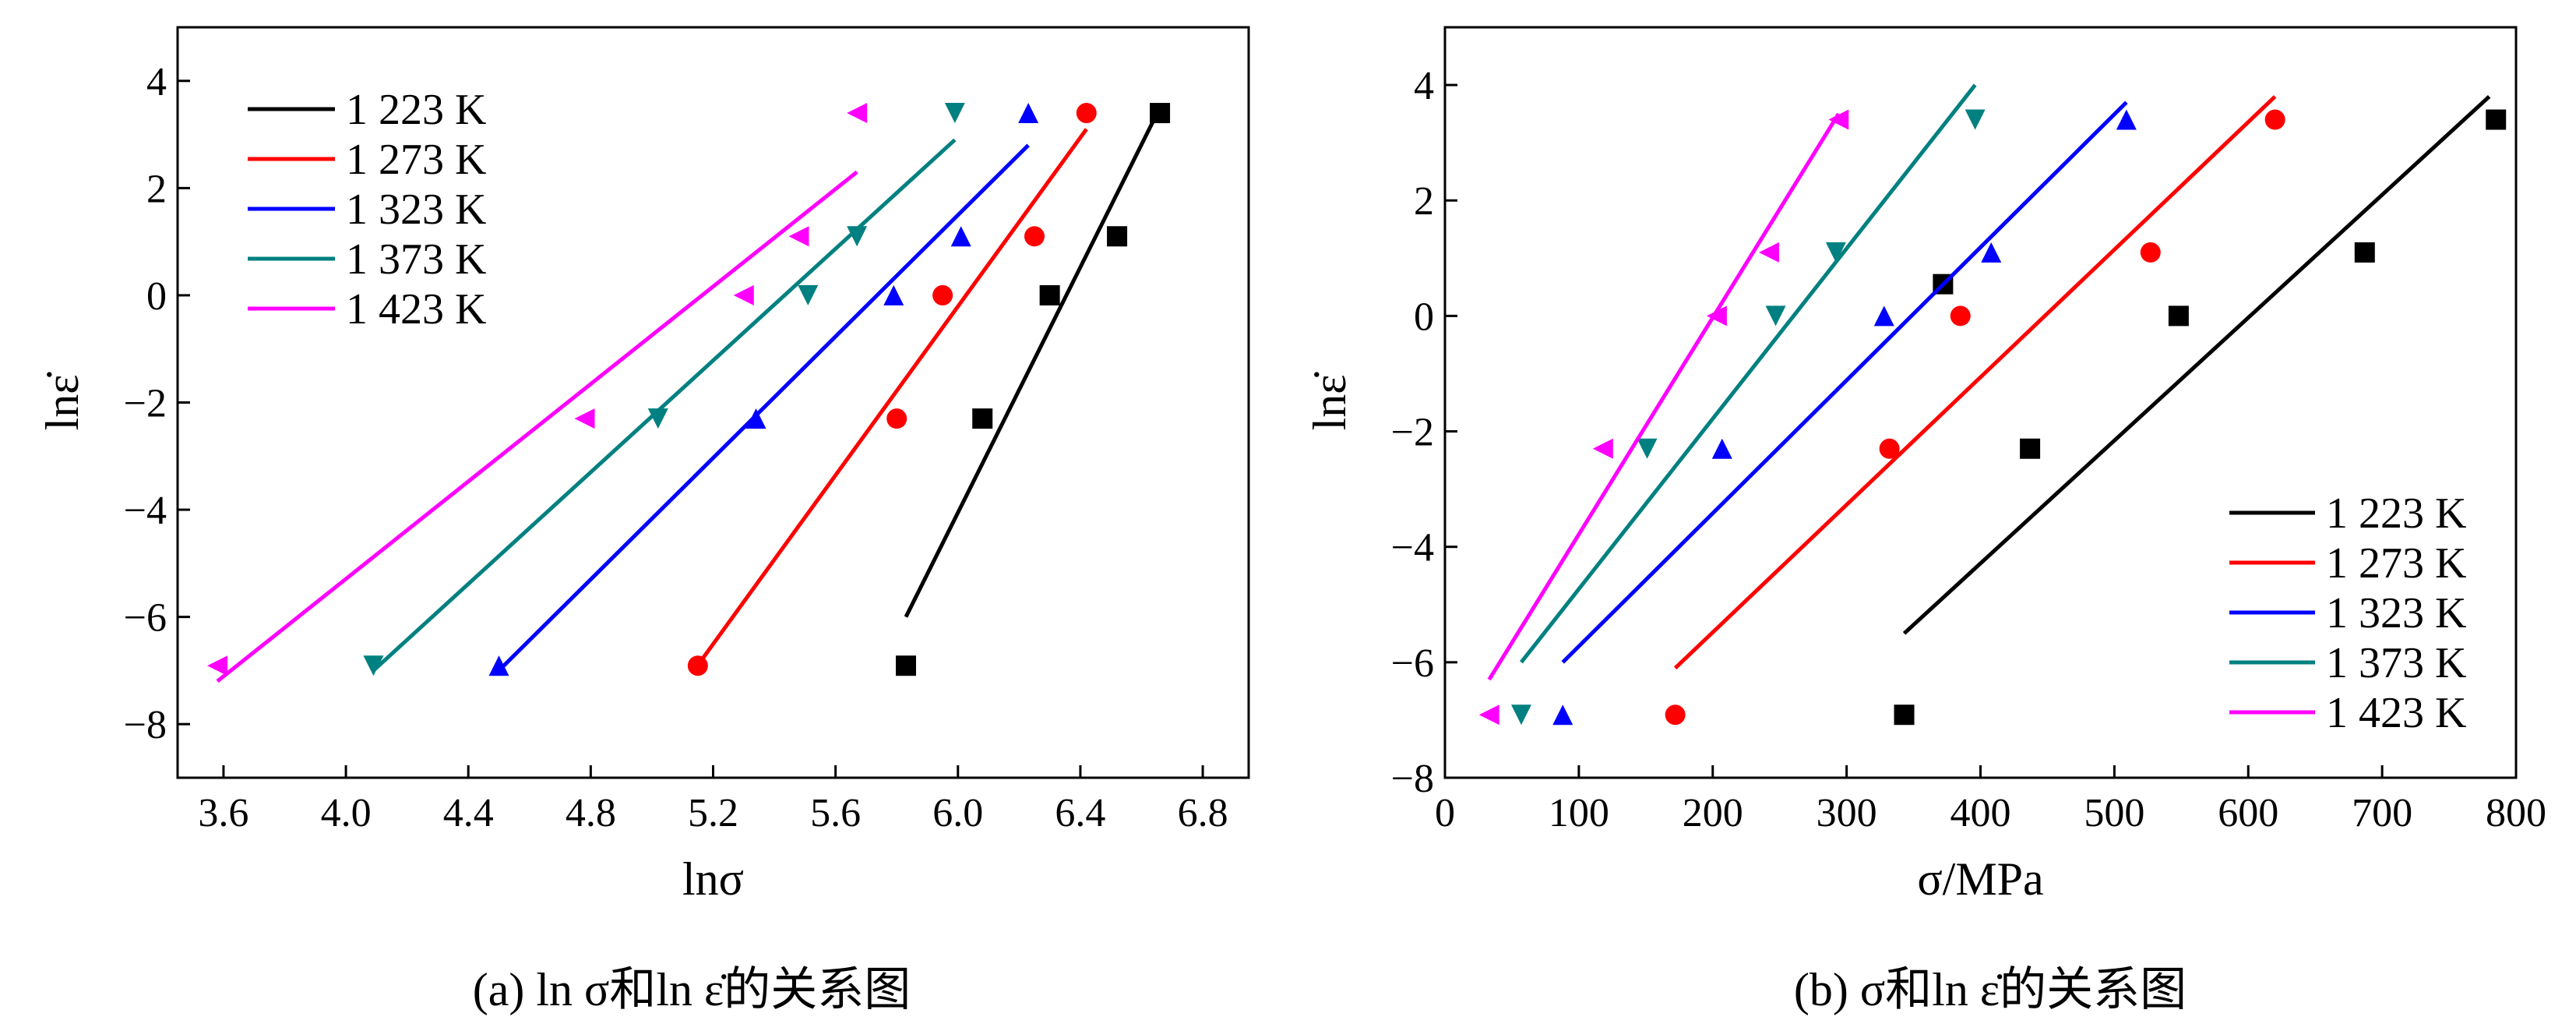  I want to click on series-1-323-K, so click(763, 389).